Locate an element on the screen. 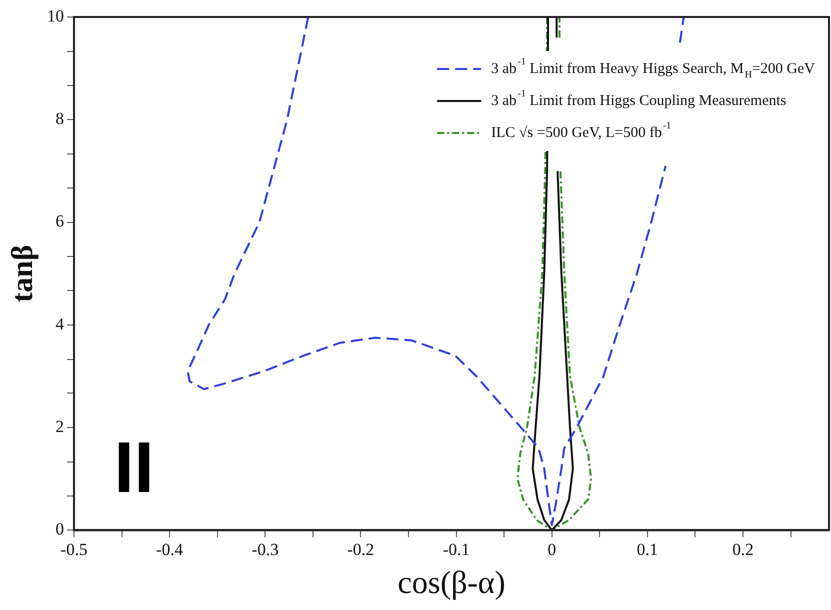  y-tick-label: 6 is located at coordinates (60, 221).